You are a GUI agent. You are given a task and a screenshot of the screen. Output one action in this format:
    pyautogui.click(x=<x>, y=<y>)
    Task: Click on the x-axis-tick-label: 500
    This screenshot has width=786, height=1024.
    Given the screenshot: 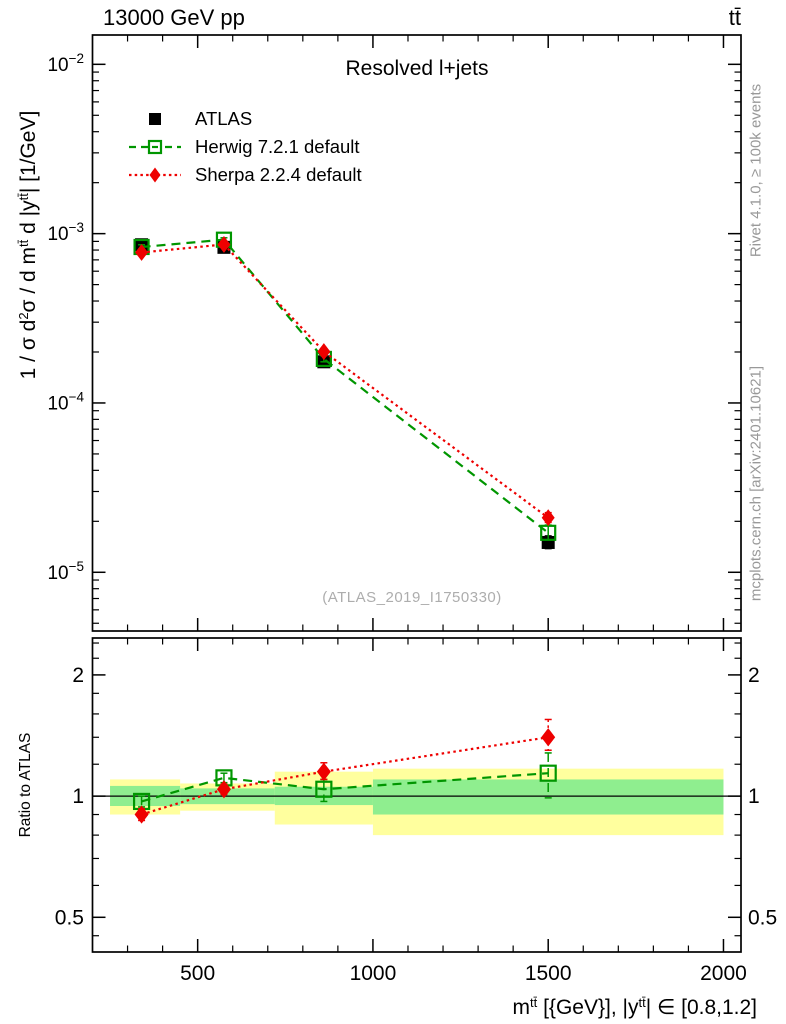 What is the action you would take?
    pyautogui.click(x=197, y=973)
    